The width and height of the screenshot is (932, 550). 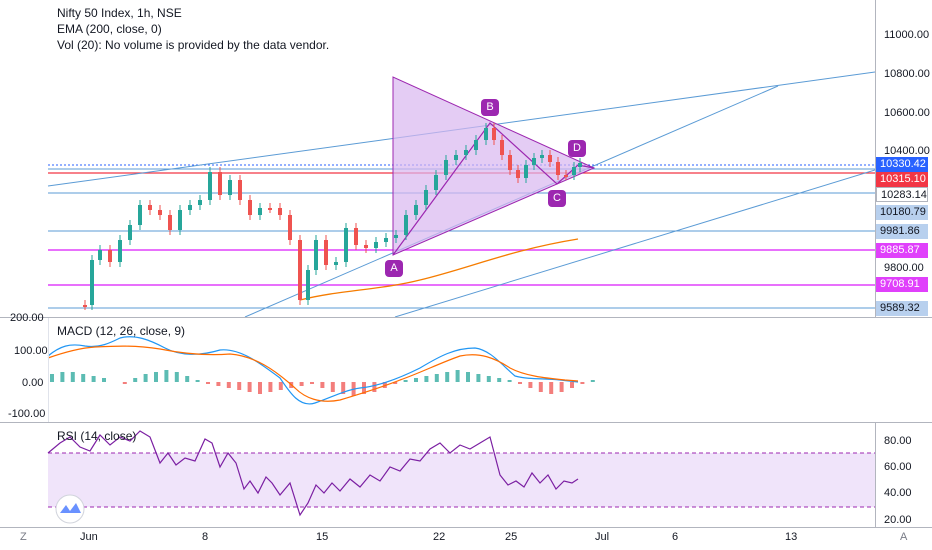 I want to click on rsi-tick: 60.00, so click(x=898, y=467).